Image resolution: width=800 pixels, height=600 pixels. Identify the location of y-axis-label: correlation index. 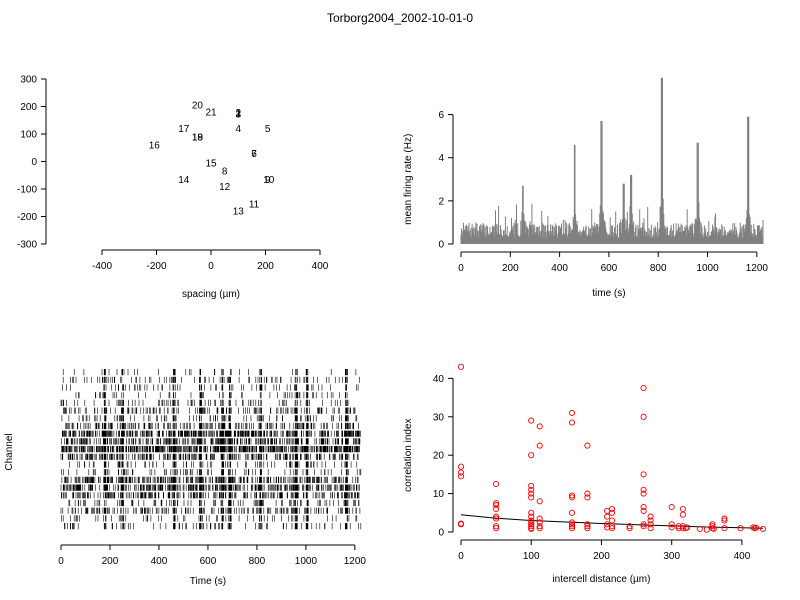
(408, 454).